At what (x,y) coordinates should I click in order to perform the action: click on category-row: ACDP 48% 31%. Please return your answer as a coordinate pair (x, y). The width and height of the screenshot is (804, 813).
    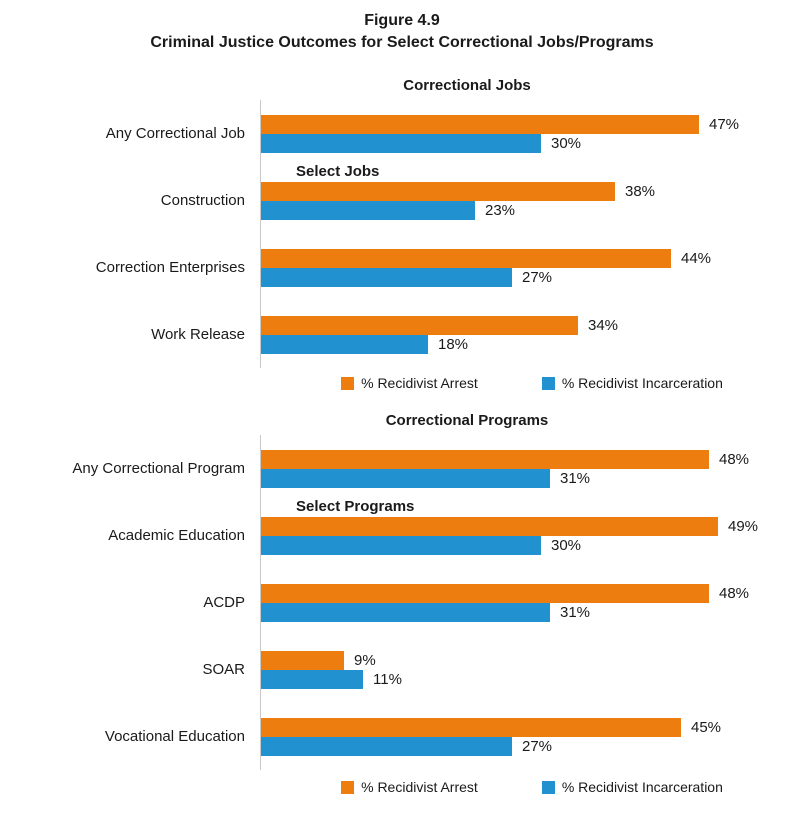
    Looking at the image, I should click on (402, 602).